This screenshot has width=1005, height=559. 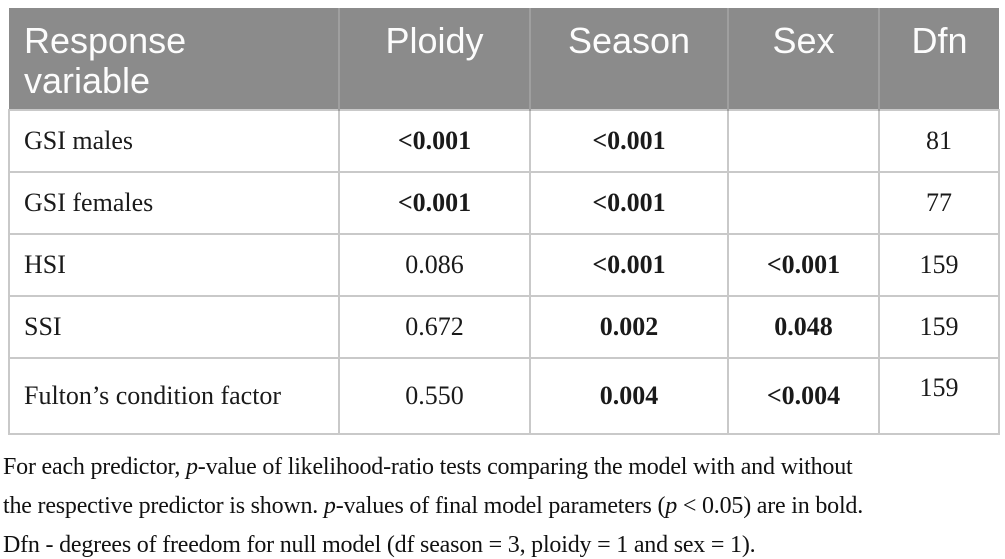 What do you see at coordinates (629, 396) in the screenshot?
I see `season-value-cell: 0.004` at bounding box center [629, 396].